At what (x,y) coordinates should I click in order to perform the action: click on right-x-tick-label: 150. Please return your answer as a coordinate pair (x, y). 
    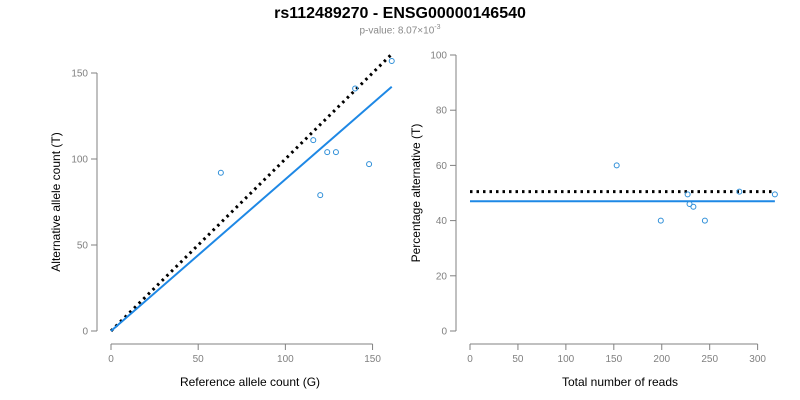
    Looking at the image, I should click on (613, 359).